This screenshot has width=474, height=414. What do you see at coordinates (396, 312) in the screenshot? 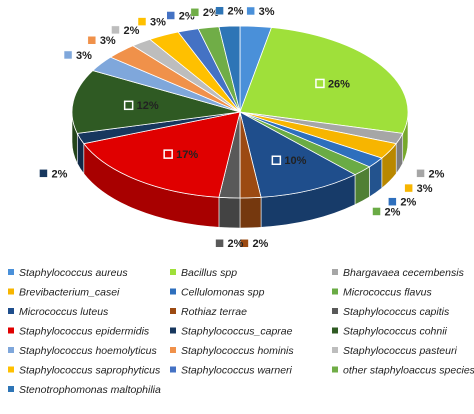
I see `legend-label: Staphylococcus capitis` at bounding box center [396, 312].